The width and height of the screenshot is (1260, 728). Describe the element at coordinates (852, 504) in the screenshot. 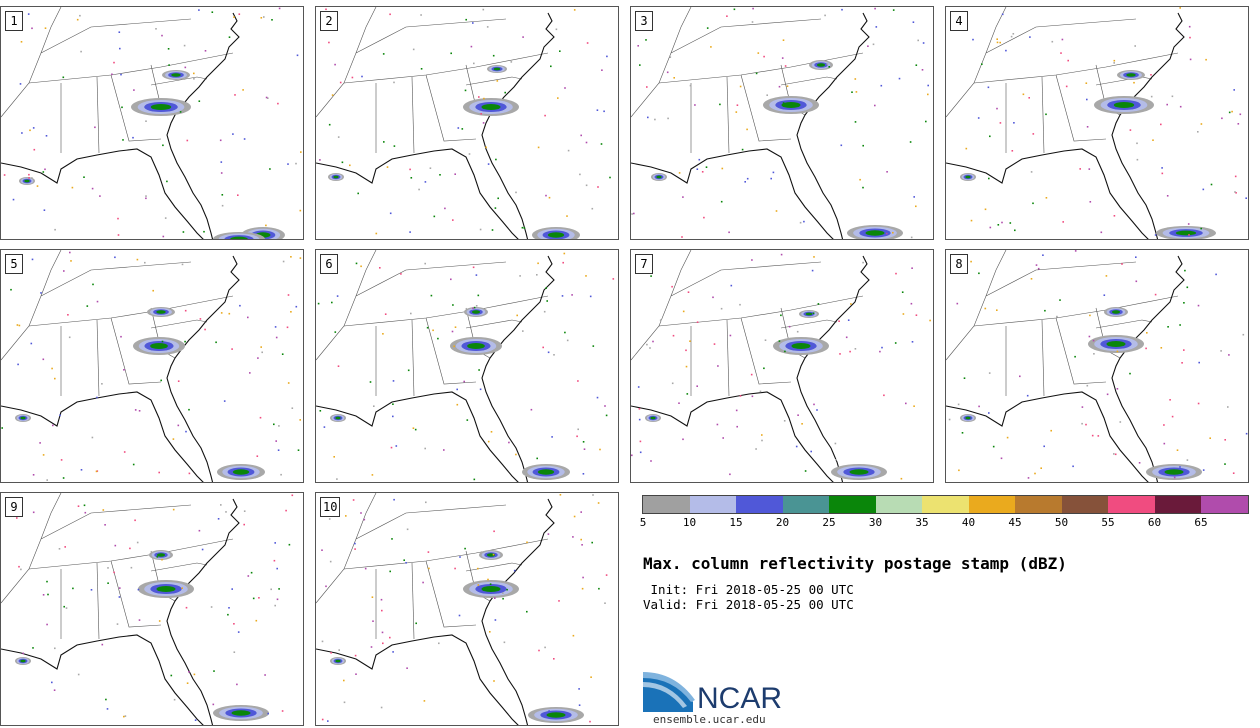

I see `colorbar-segment` at that location.